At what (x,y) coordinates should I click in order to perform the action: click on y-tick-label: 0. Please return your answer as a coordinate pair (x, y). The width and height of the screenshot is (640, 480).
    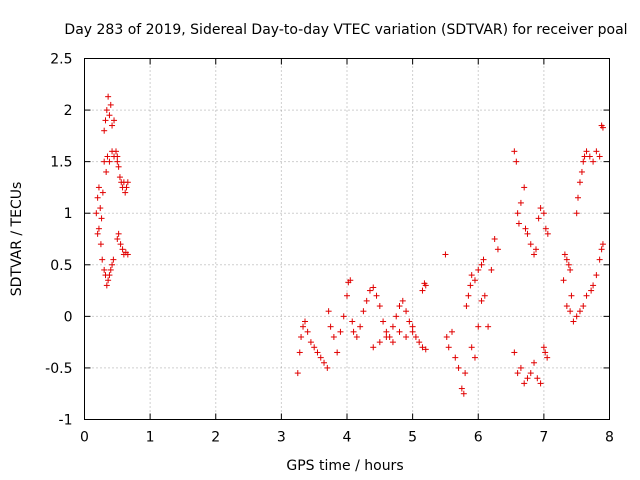
    Looking at the image, I should click on (68, 317).